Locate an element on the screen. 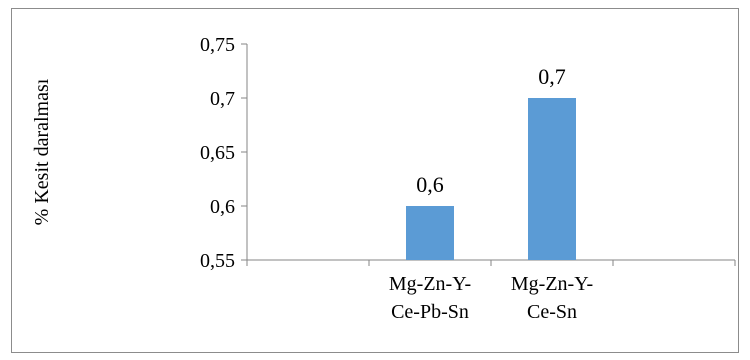 The image size is (750, 360). y-tick-label: 0,7 is located at coordinates (222, 99).